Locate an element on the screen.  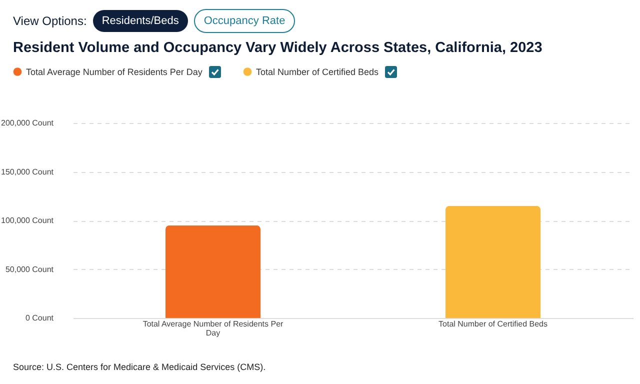
y-tick-label: 200,000 Count is located at coordinates (27, 123).